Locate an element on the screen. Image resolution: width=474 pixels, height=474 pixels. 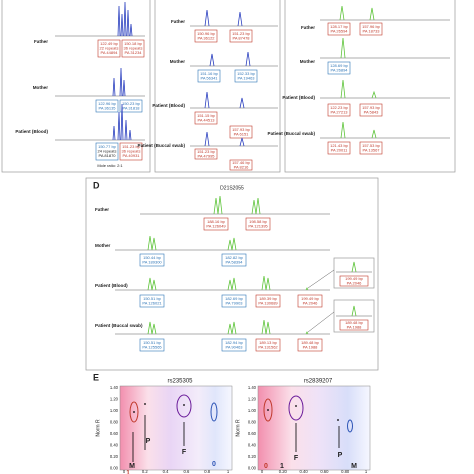
box-text: 182.94 bp is located at coordinates (234, 342).